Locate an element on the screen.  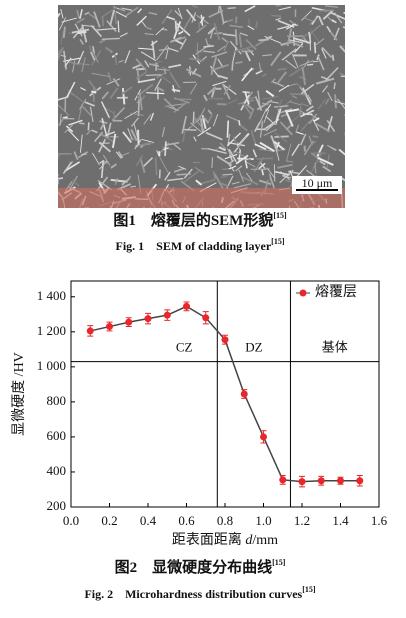
x-tick-label: 1.4 is located at coordinates (340, 520).